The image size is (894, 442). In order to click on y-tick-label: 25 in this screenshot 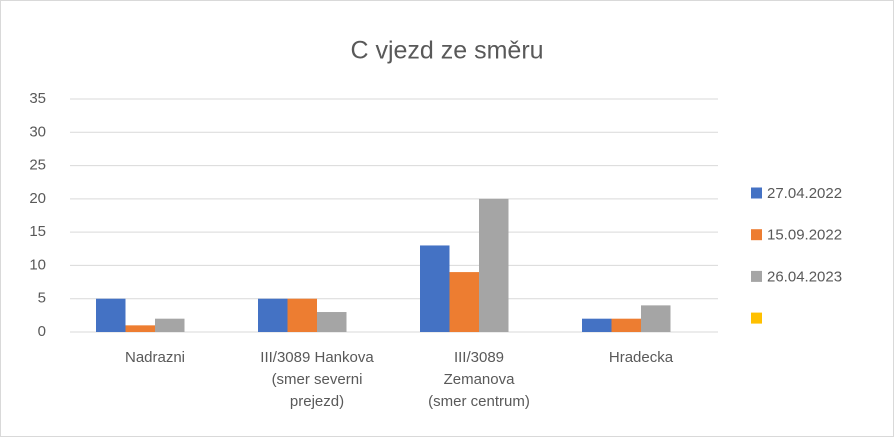, I will do `click(37, 165)`.